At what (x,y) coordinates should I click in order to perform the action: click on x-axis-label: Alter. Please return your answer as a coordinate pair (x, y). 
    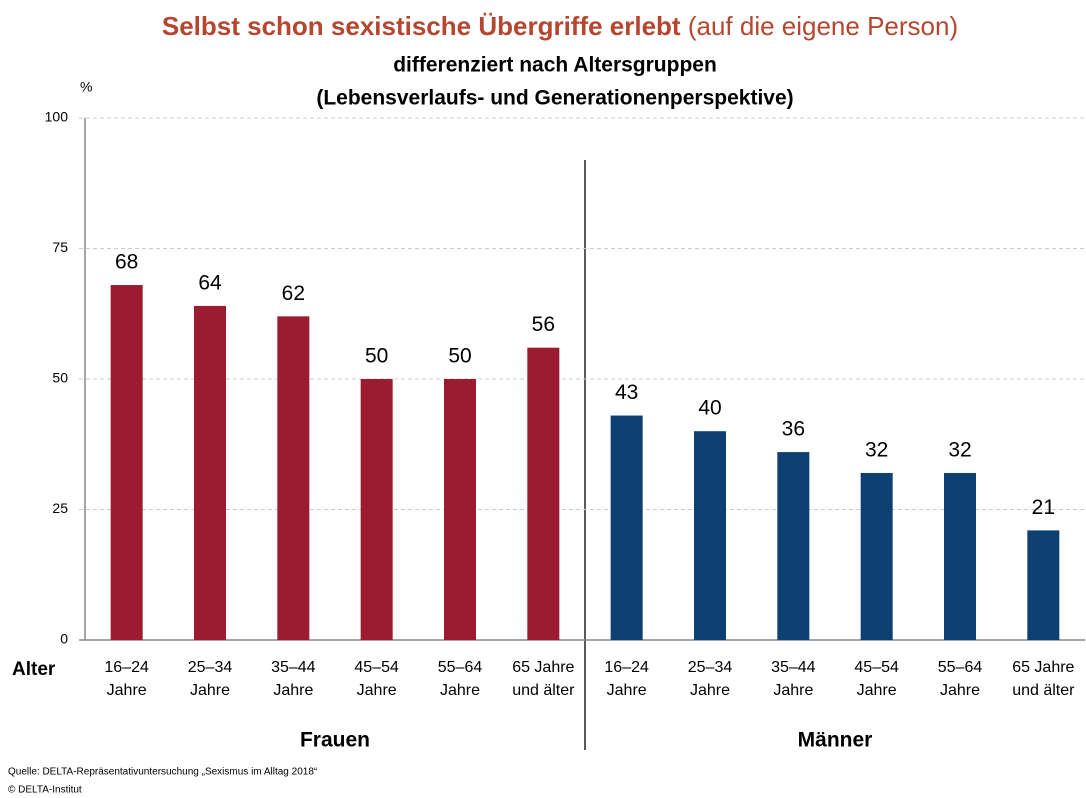
    Looking at the image, I should click on (34, 669).